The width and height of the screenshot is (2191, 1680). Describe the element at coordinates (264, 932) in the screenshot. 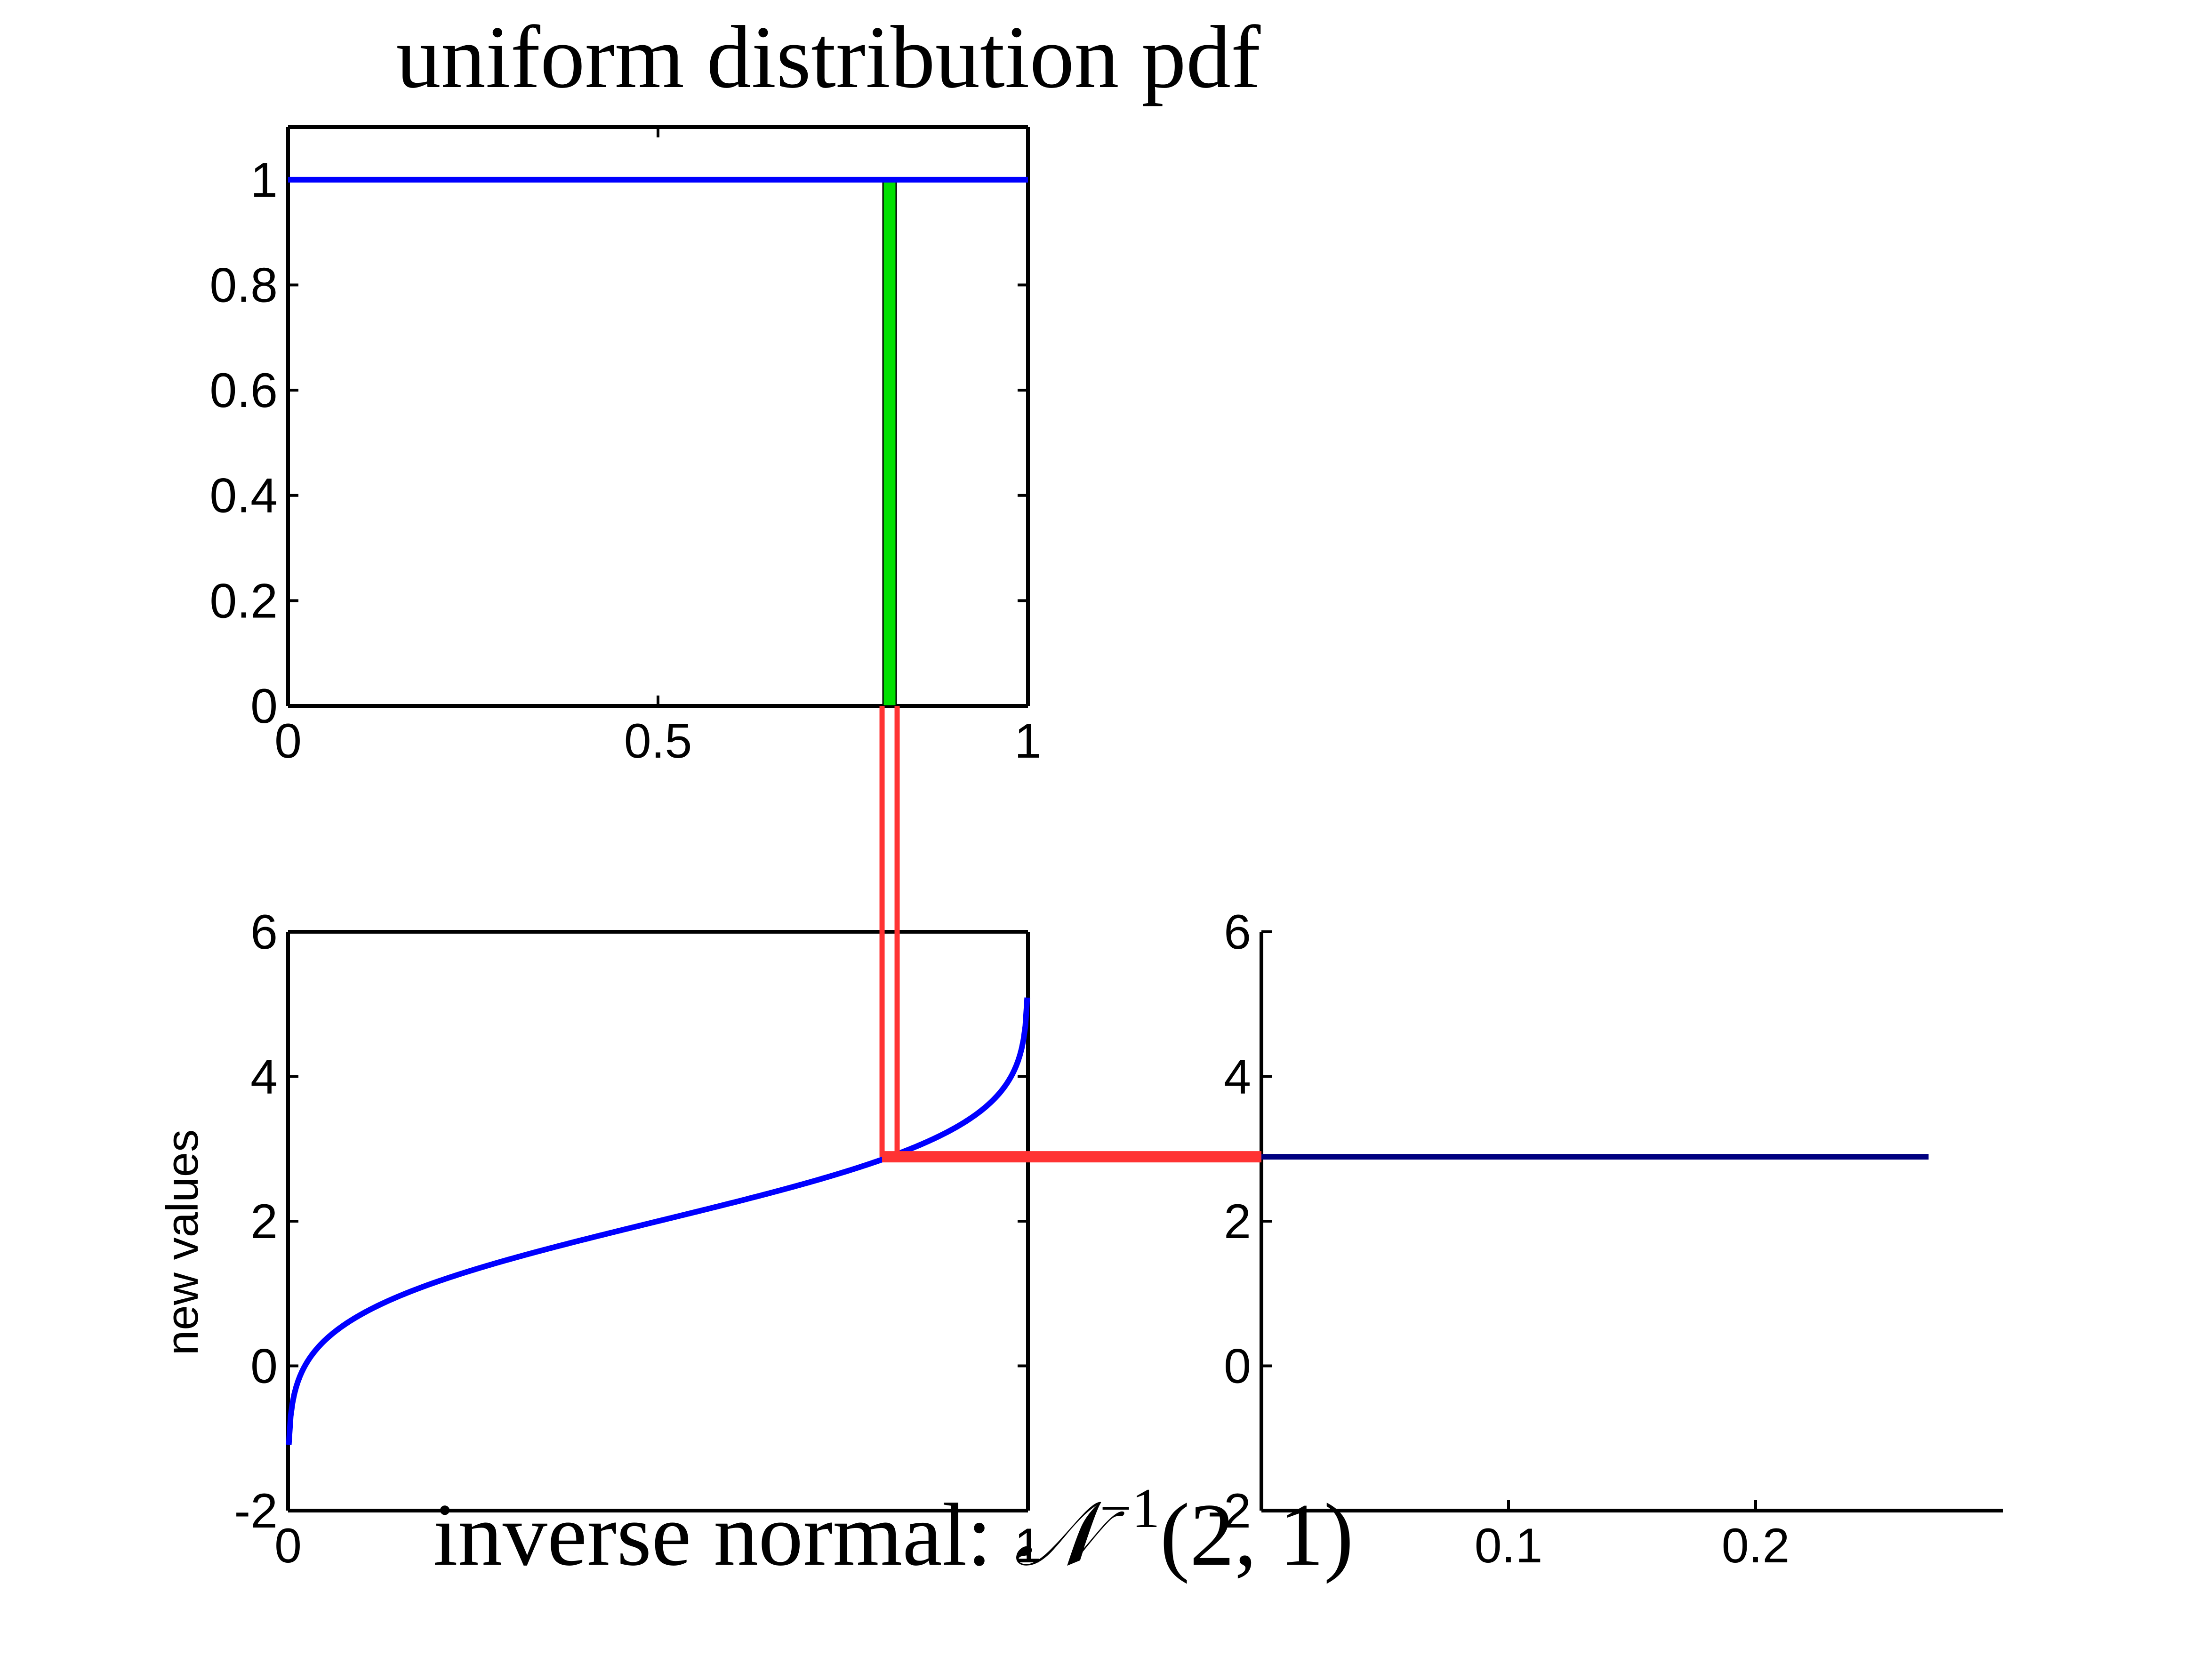

I see `inverse-ytick-label: 6` at that location.